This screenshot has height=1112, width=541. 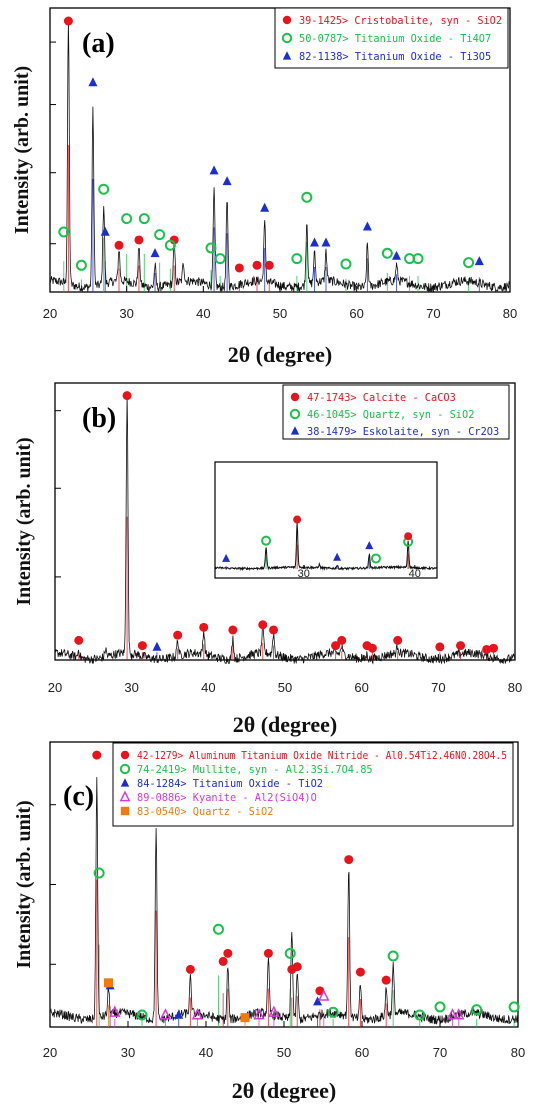 I want to click on legend-orange-marker, so click(x=125, y=811).